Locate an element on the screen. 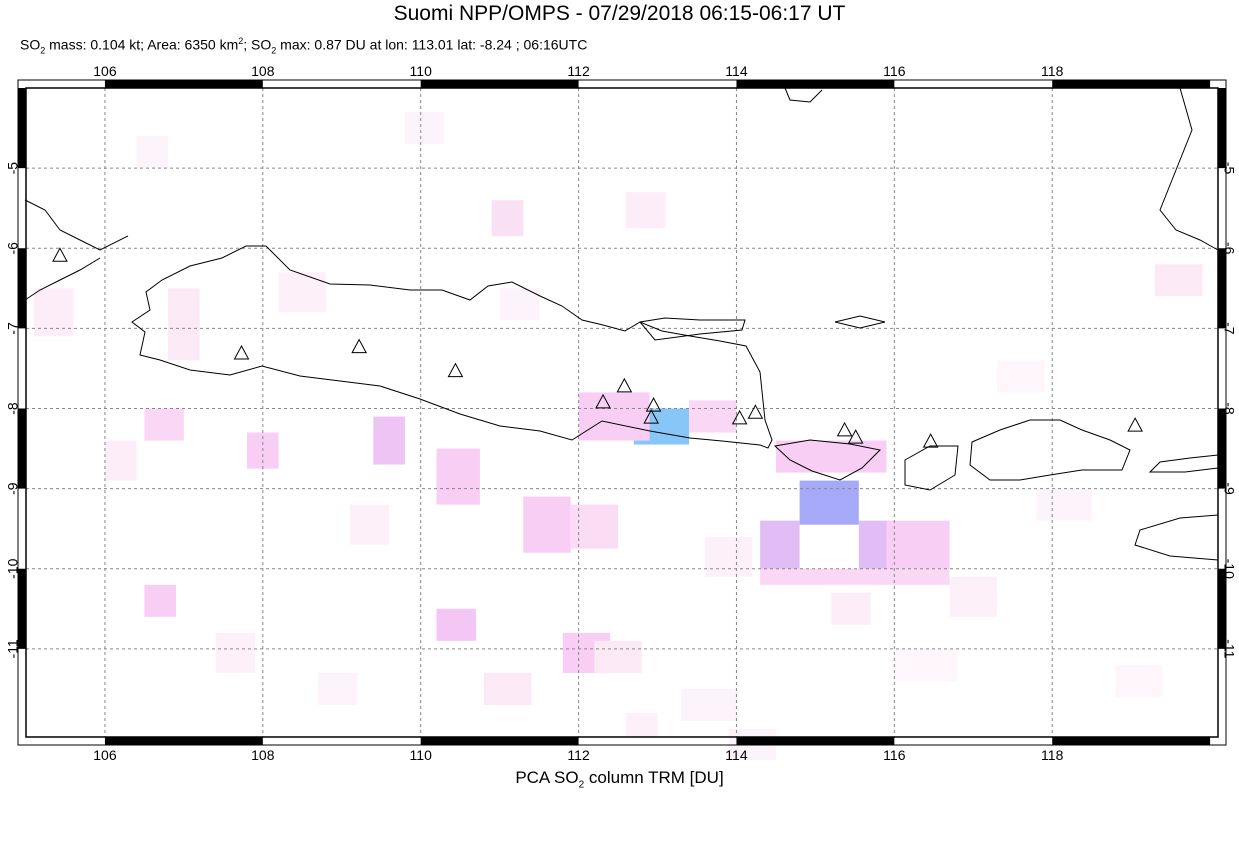 This screenshot has height=855, width=1239. so2-label: SO is located at coordinates (30, 44).